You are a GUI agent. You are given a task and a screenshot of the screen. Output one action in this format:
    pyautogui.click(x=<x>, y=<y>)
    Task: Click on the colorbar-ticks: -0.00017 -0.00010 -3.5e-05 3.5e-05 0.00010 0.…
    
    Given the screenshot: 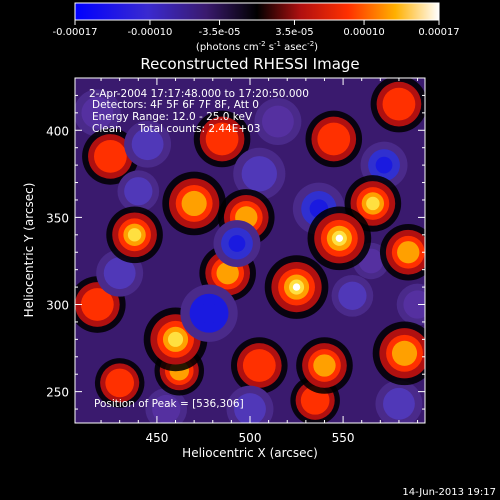 What is the action you would take?
    pyautogui.click(x=256, y=29)
    